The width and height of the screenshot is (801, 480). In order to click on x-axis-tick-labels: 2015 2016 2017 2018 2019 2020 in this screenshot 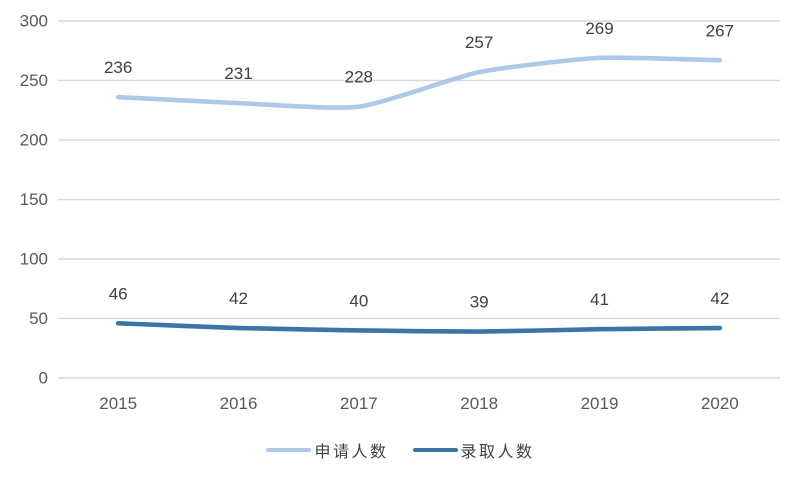, I will do `click(418, 403)`.